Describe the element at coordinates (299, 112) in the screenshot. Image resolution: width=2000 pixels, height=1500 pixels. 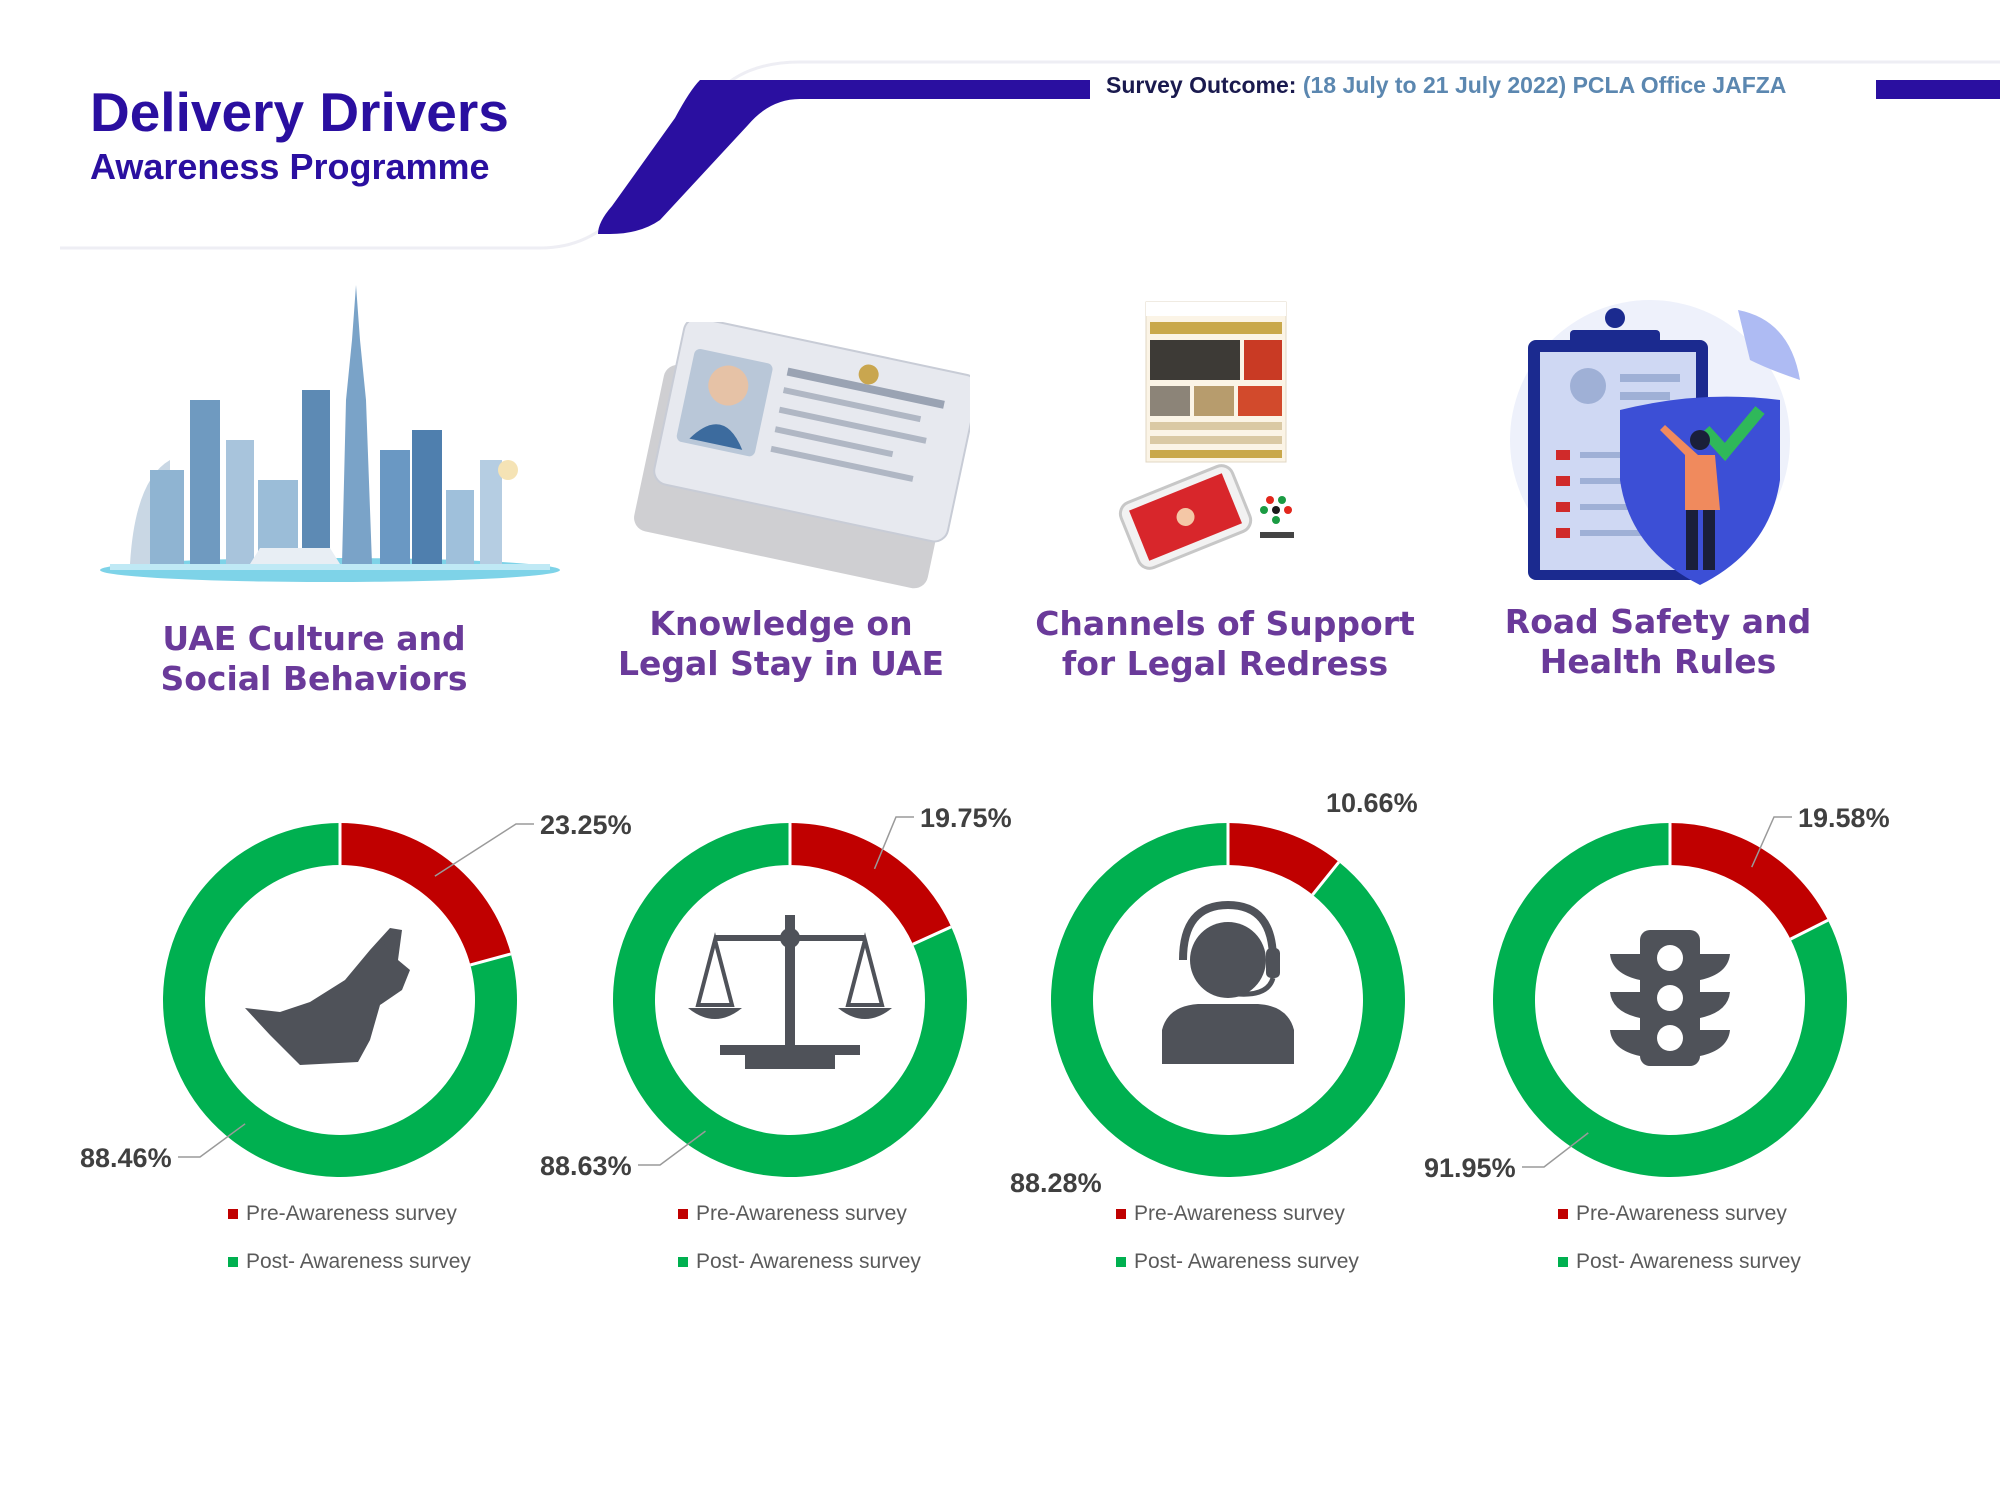
I see `page-title: Delivery Drivers` at that location.